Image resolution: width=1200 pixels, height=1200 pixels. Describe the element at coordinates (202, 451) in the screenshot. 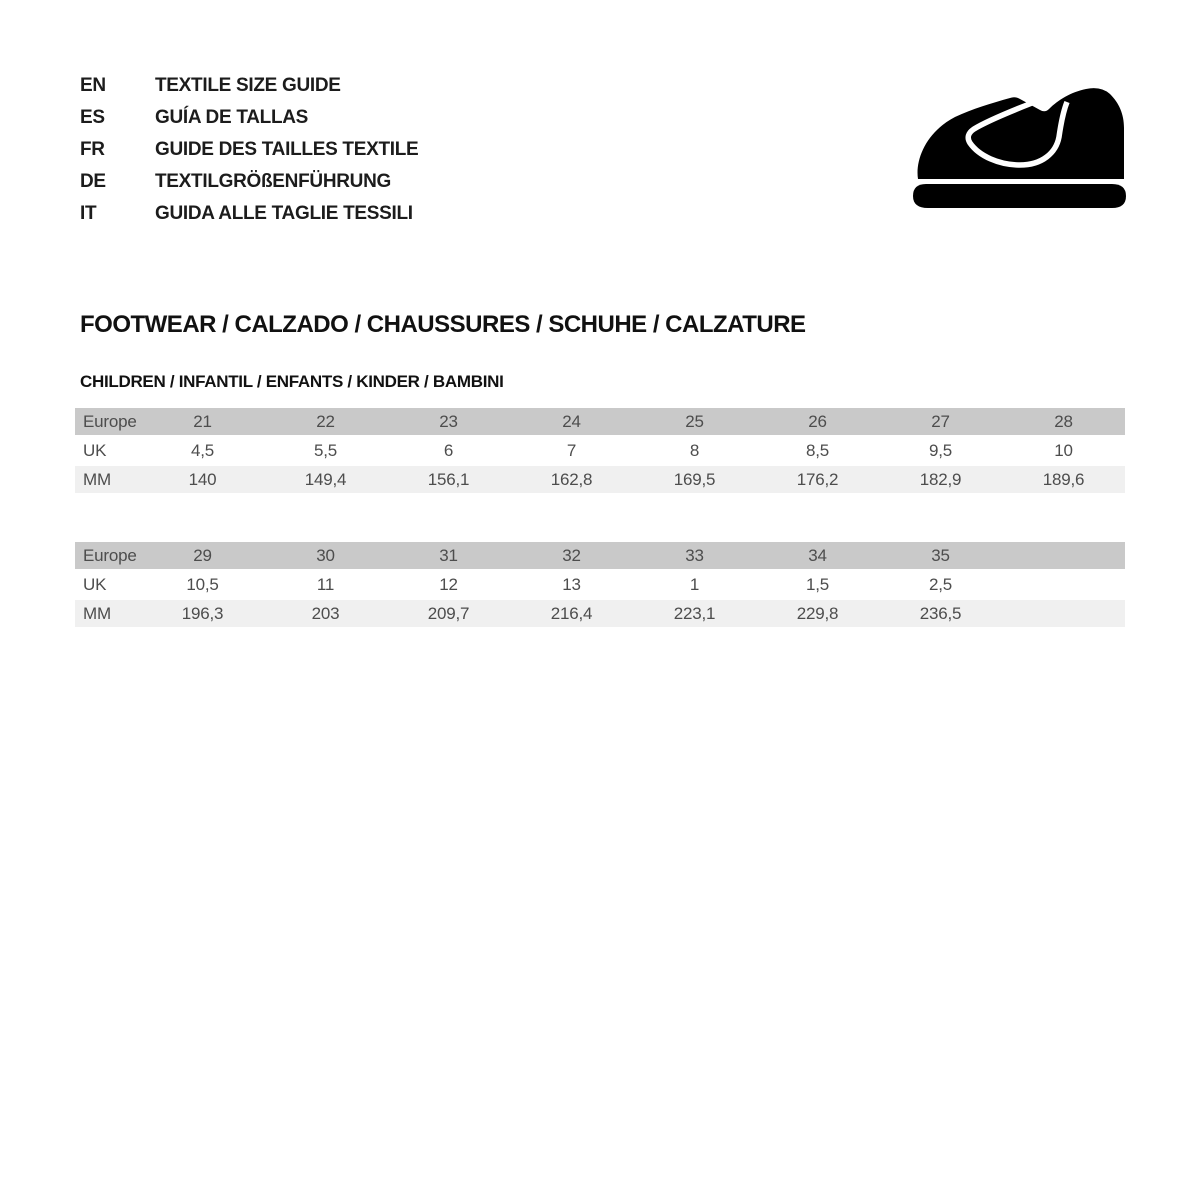

I see `size-cell: 4,5` at that location.